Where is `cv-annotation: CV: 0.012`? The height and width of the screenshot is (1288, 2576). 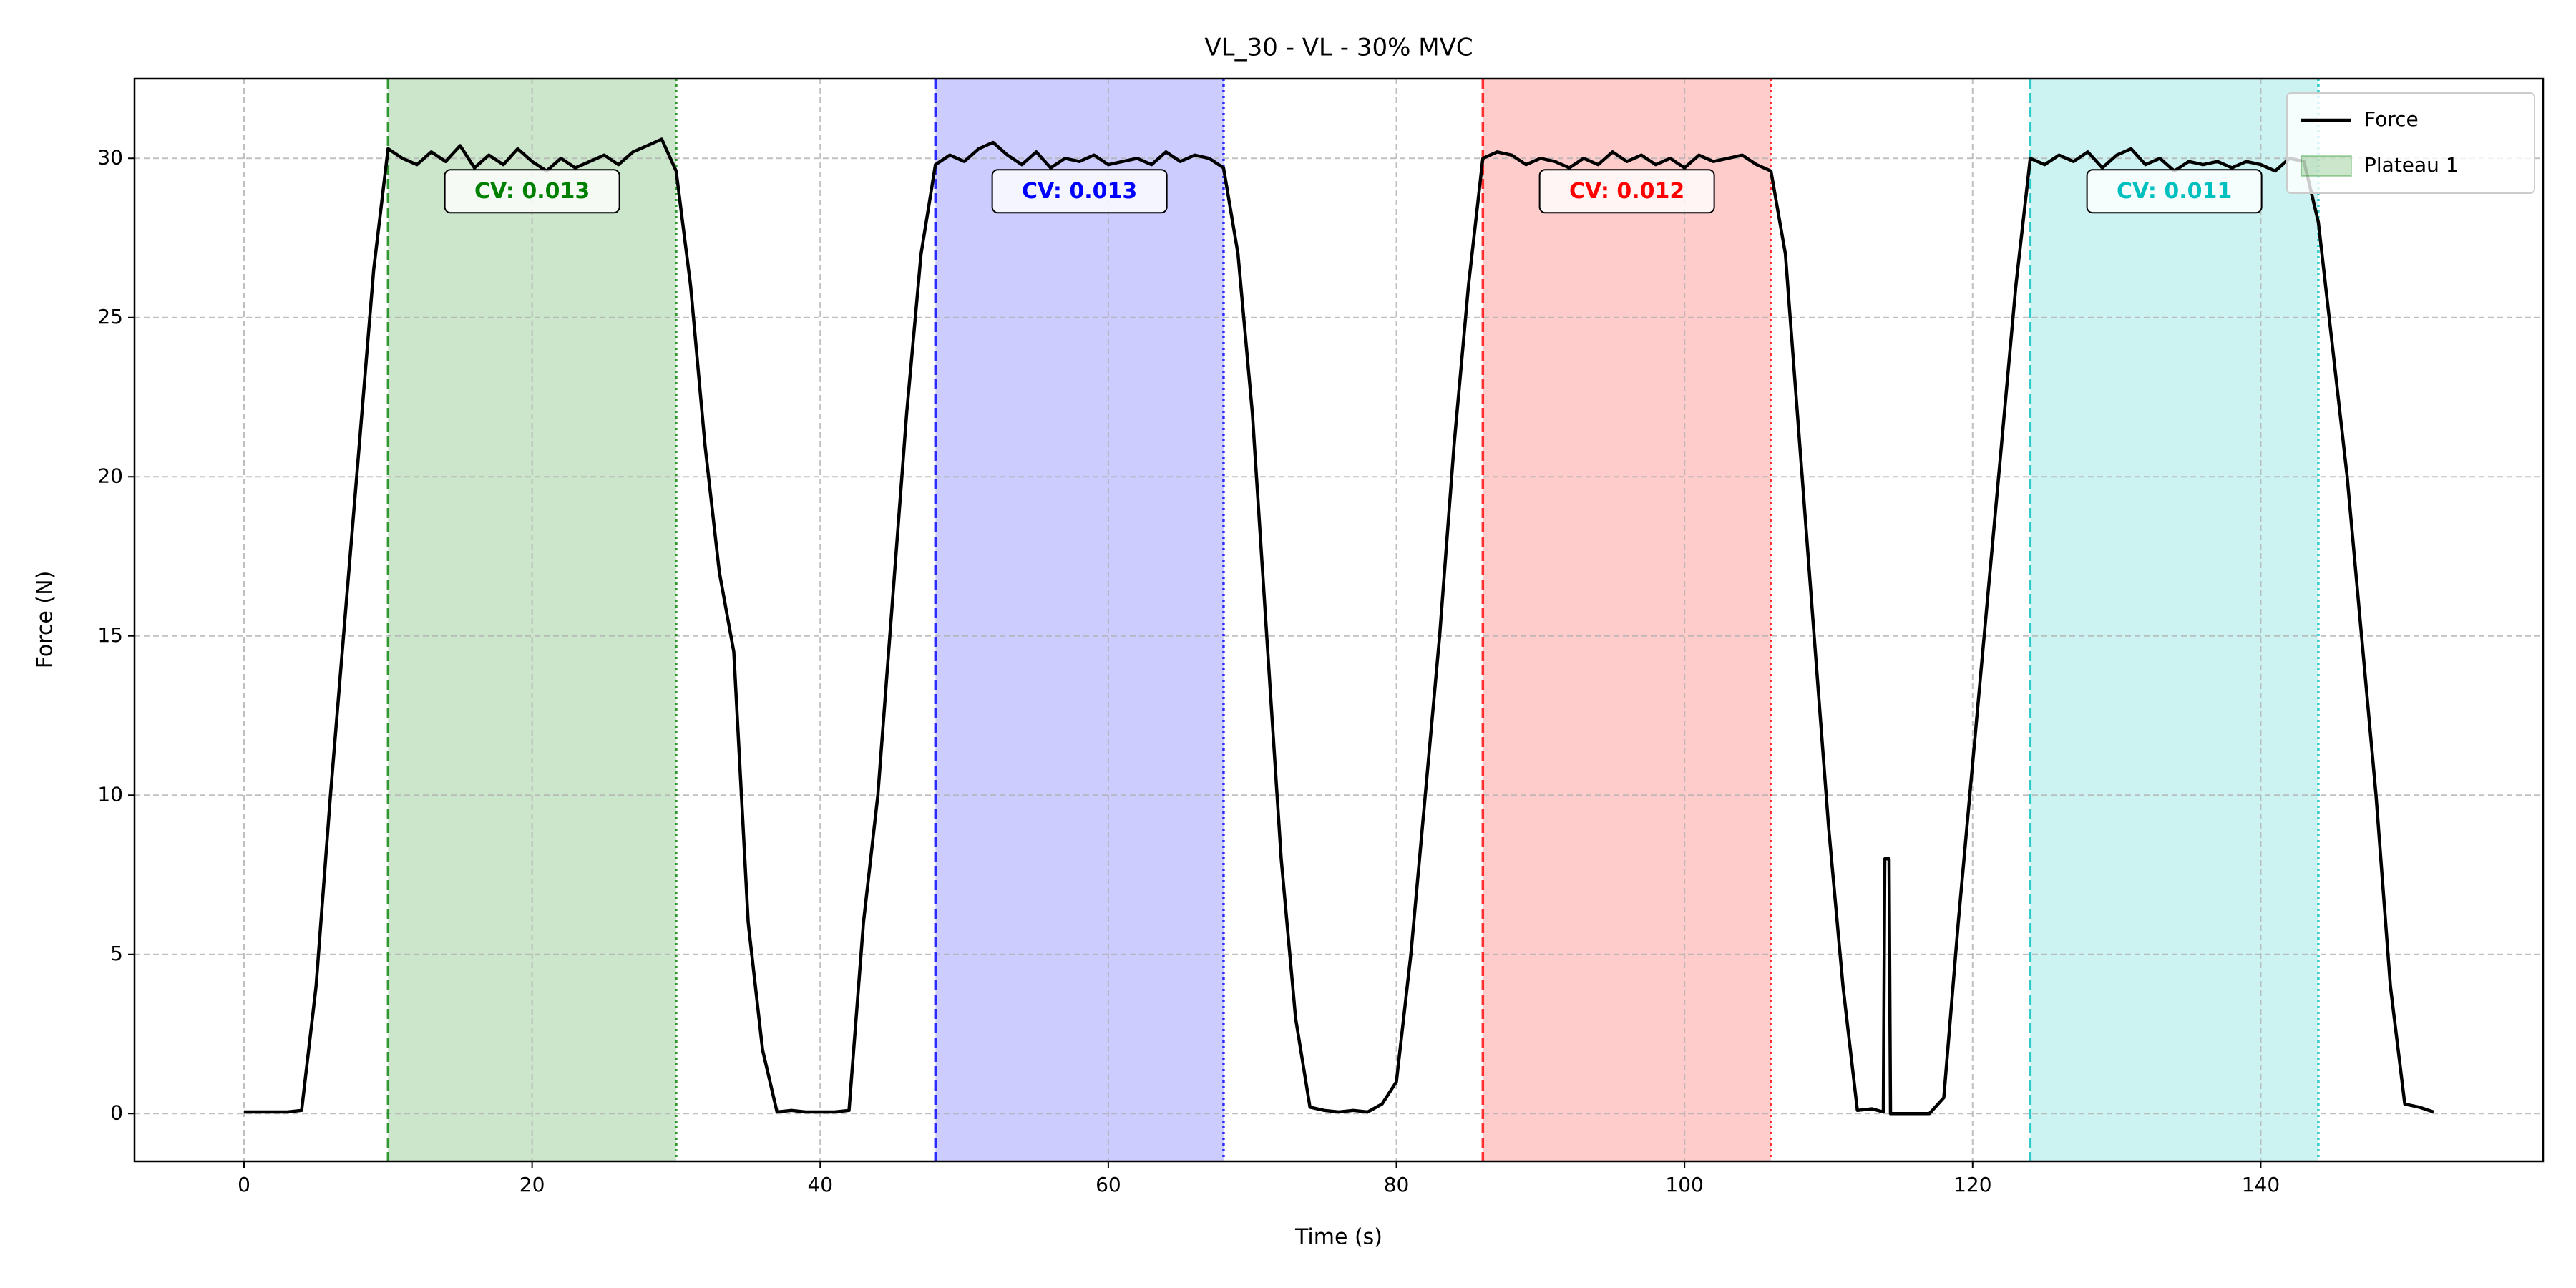
cv-annotation: CV: 0.012 is located at coordinates (1626, 191).